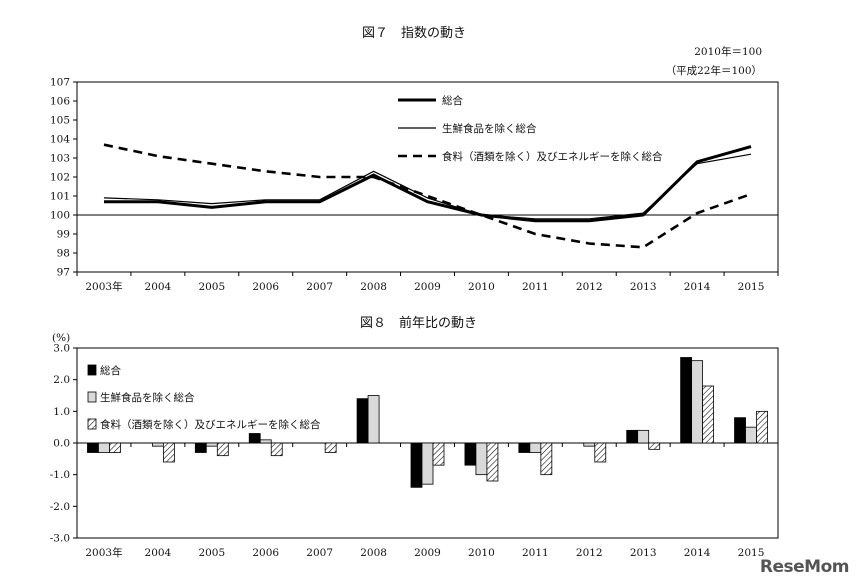 The height and width of the screenshot is (581, 859). I want to click on chart2-y-unit-label: (%), so click(61, 338).